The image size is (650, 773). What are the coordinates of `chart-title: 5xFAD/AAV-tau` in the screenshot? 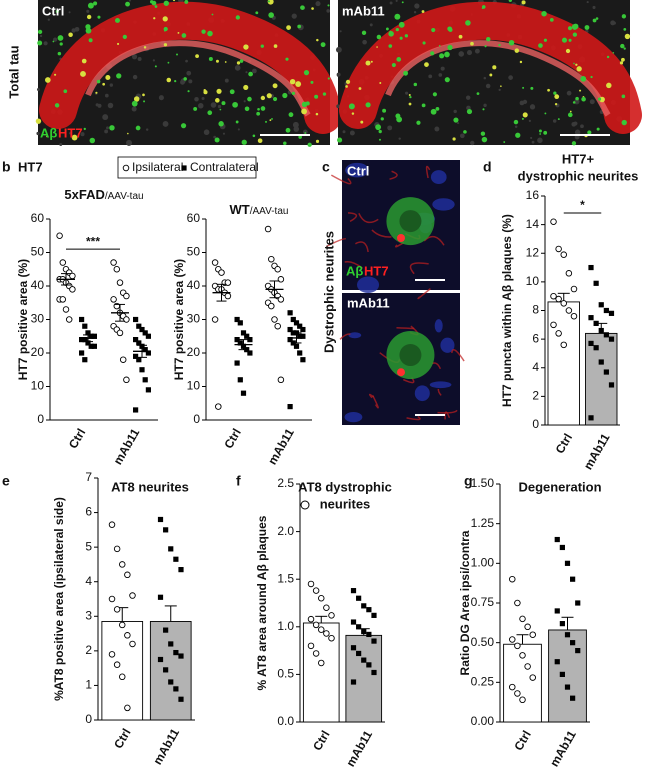 It's located at (103, 194).